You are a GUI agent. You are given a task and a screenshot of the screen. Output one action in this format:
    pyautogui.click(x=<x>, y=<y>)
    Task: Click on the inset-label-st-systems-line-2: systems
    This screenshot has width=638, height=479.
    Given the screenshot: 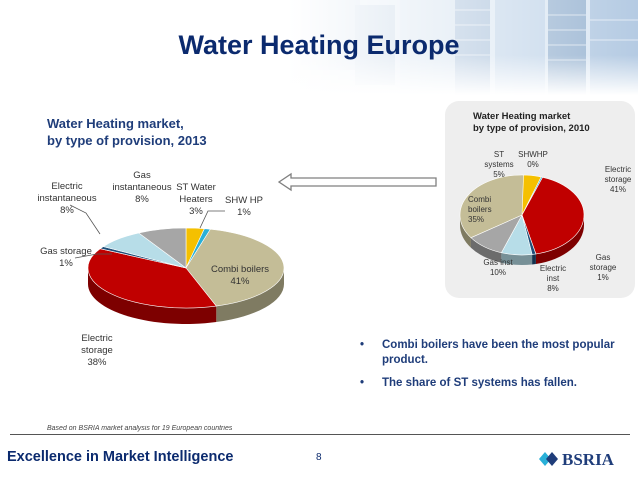 What is the action you would take?
    pyautogui.click(x=499, y=164)
    